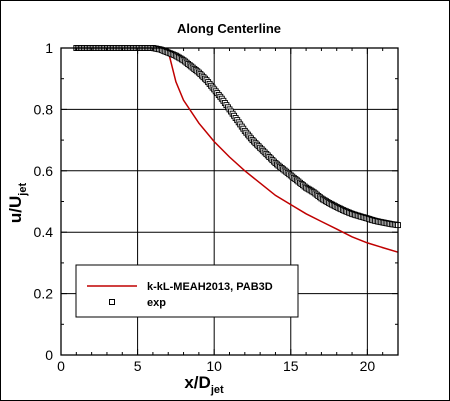  What do you see at coordinates (217, 390) in the screenshot?
I see `x-axis-label-sub: jet` at bounding box center [217, 390].